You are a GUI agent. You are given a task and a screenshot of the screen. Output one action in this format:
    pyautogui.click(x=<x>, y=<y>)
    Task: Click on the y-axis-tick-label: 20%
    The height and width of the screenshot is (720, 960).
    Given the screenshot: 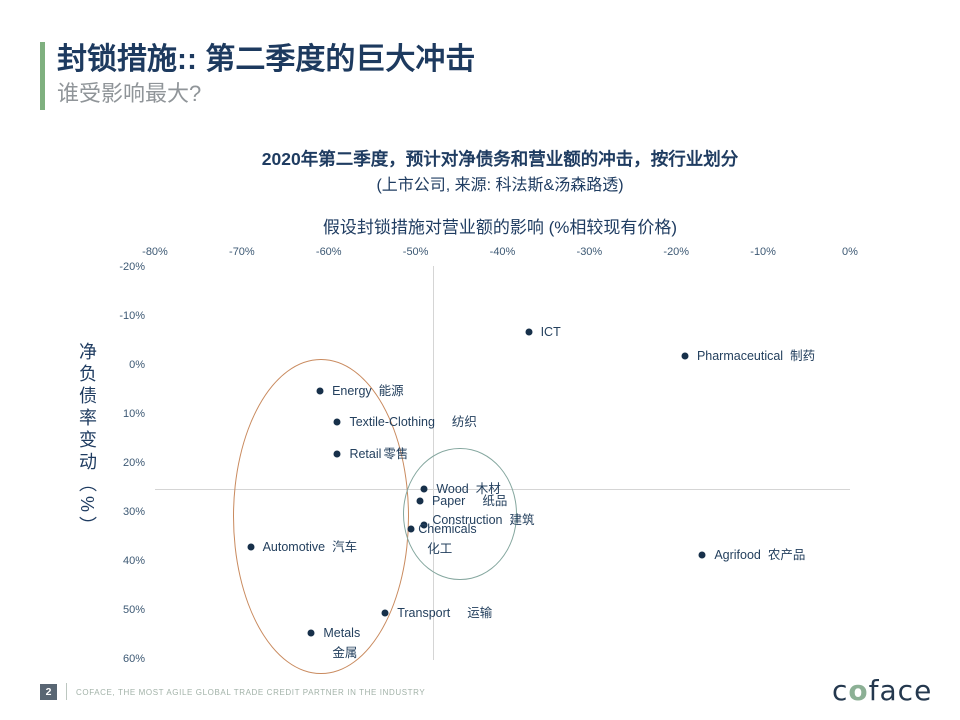 What is the action you would take?
    pyautogui.click(x=133, y=463)
    